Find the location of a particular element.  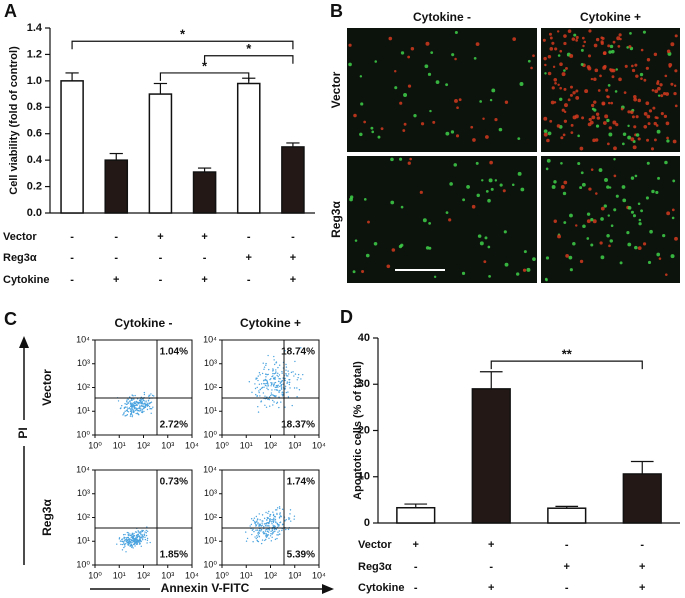

row-label: Vector is located at coordinates (47, 387).